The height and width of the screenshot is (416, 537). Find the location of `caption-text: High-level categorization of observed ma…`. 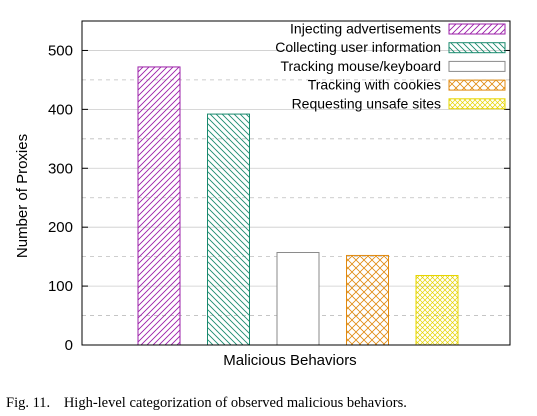

caption-text: High-level categorization of observed ma… is located at coordinates (235, 403).